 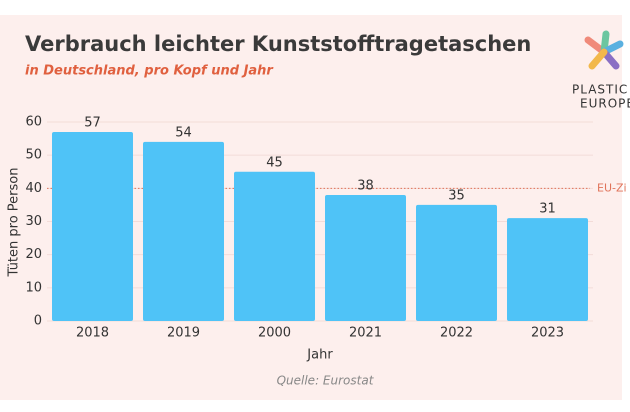 What do you see at coordinates (456, 333) in the screenshot?
I see `x-tick-label: 2022` at bounding box center [456, 333].